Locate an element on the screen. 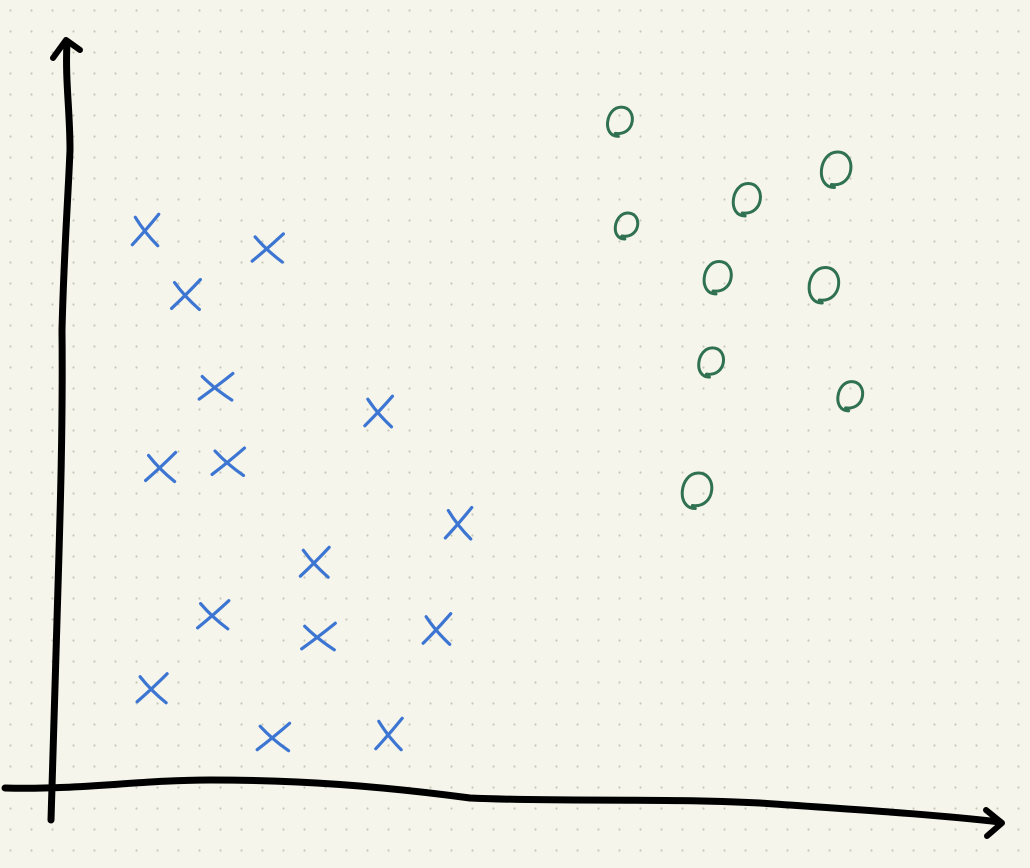  x-axis-line is located at coordinates (502, 801).